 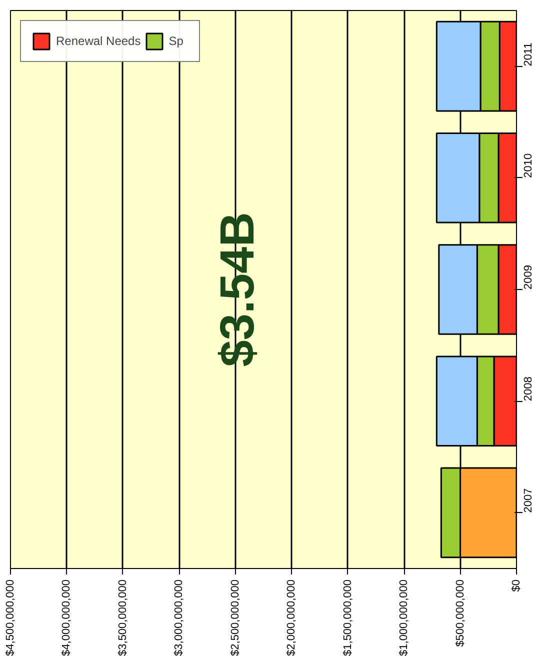 What do you see at coordinates (66, 617) in the screenshot?
I see `x-tick-label: $4,000,000,000` at bounding box center [66, 617].